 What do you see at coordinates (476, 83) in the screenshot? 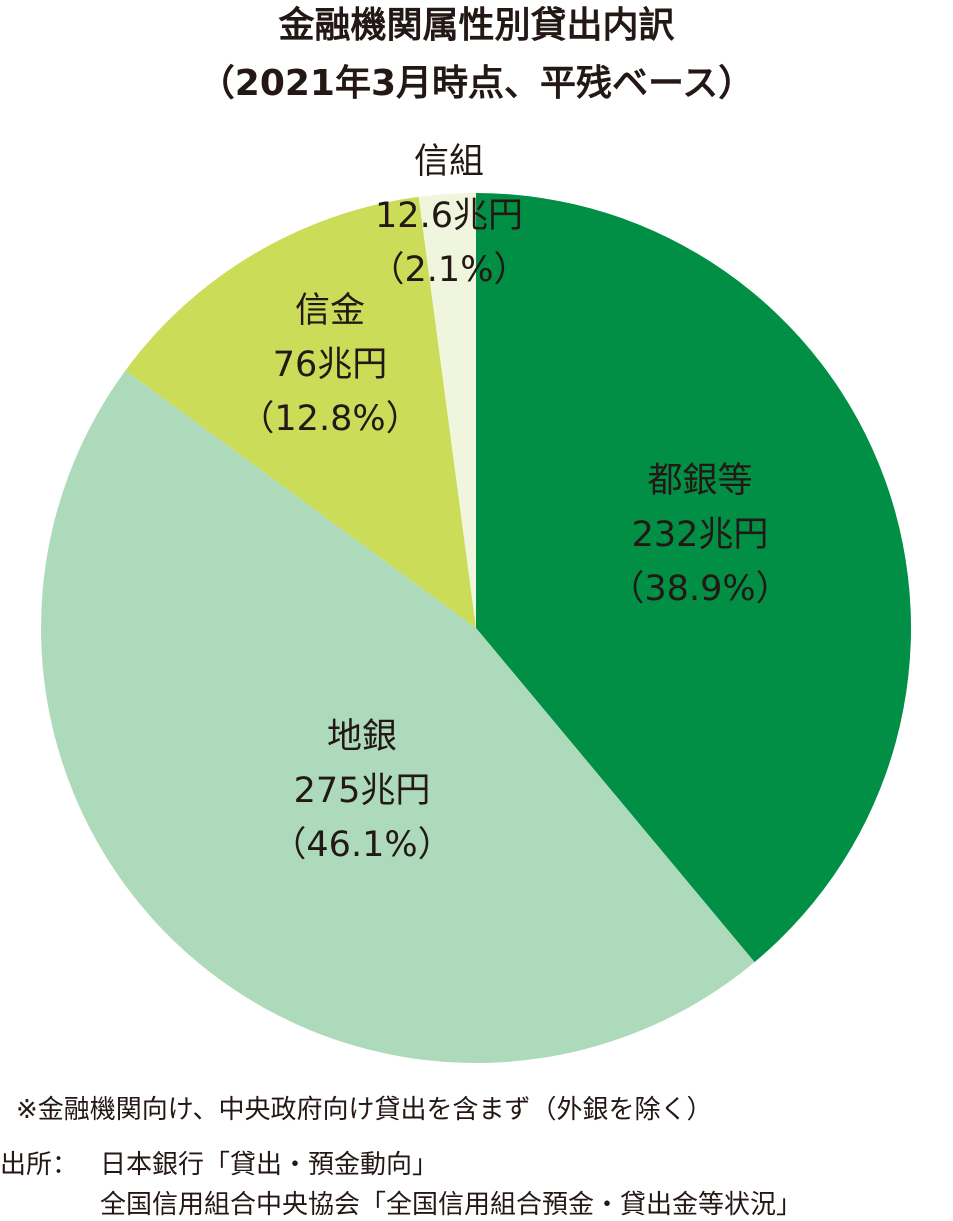
I see `chart-subtitle: （2021年3月時点、平残ベース）` at bounding box center [476, 83].